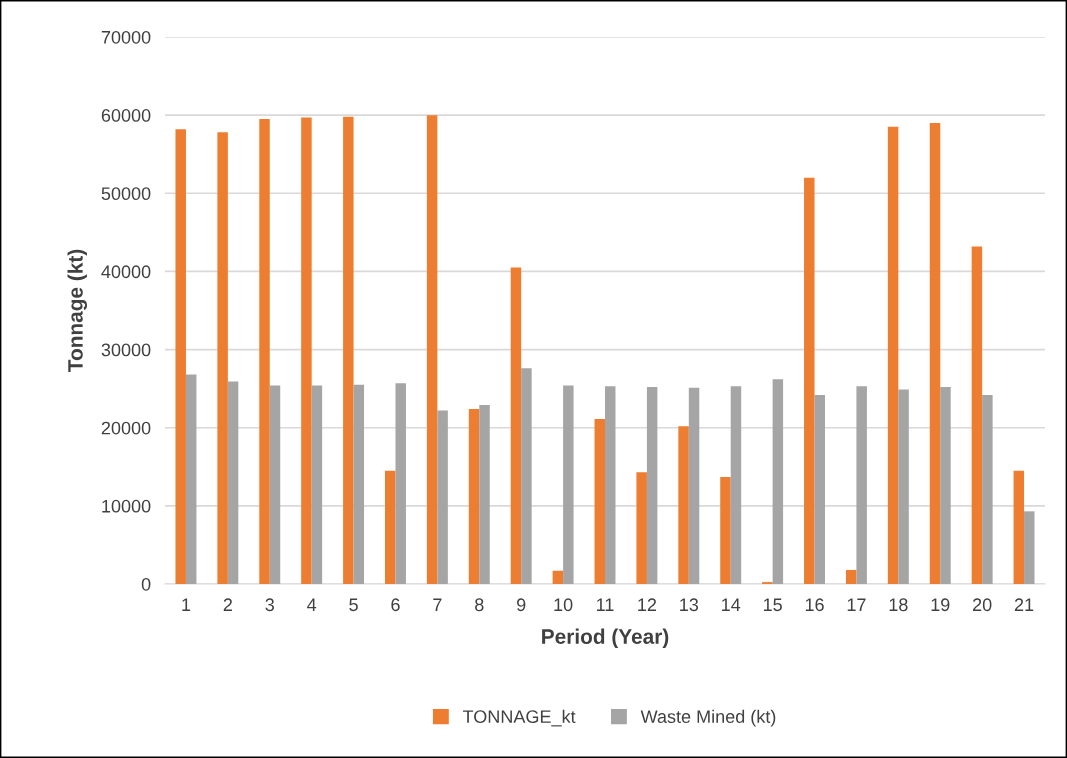 The width and height of the screenshot is (1067, 758). I want to click on x-tick-label: 17, so click(856, 604).